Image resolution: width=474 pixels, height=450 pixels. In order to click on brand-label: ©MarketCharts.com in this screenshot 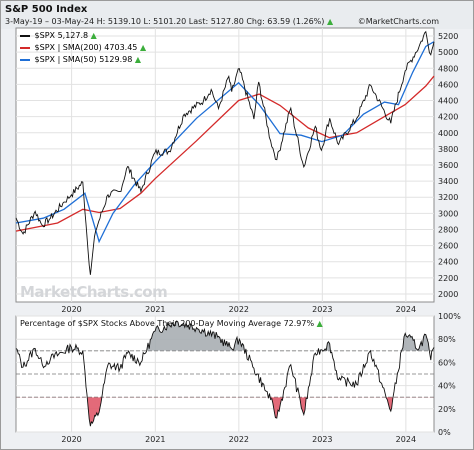, I will do `click(398, 21)`.